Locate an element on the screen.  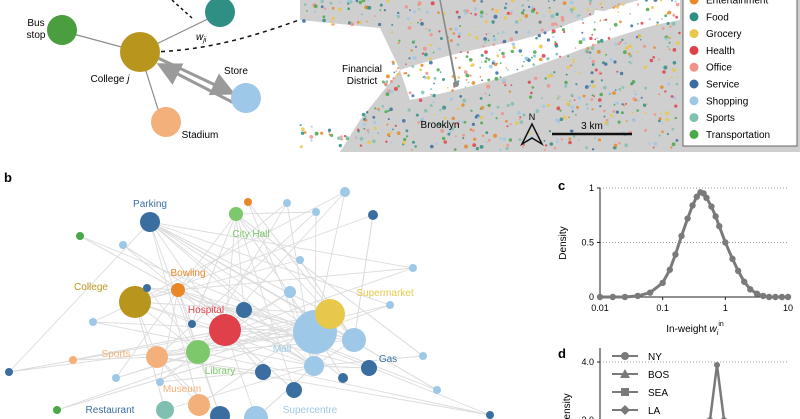
bus-stop-node is located at coordinates (62, 30).